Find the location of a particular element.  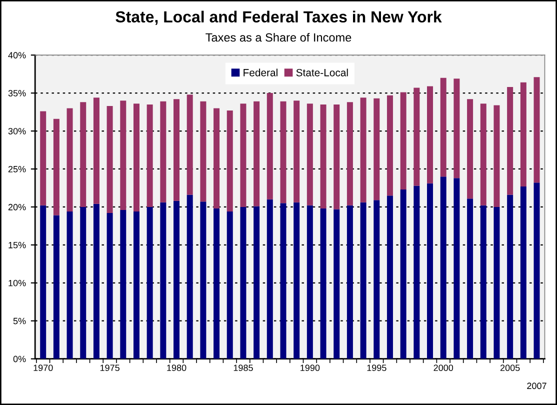

y-tick-label: 25% is located at coordinates (17, 169).